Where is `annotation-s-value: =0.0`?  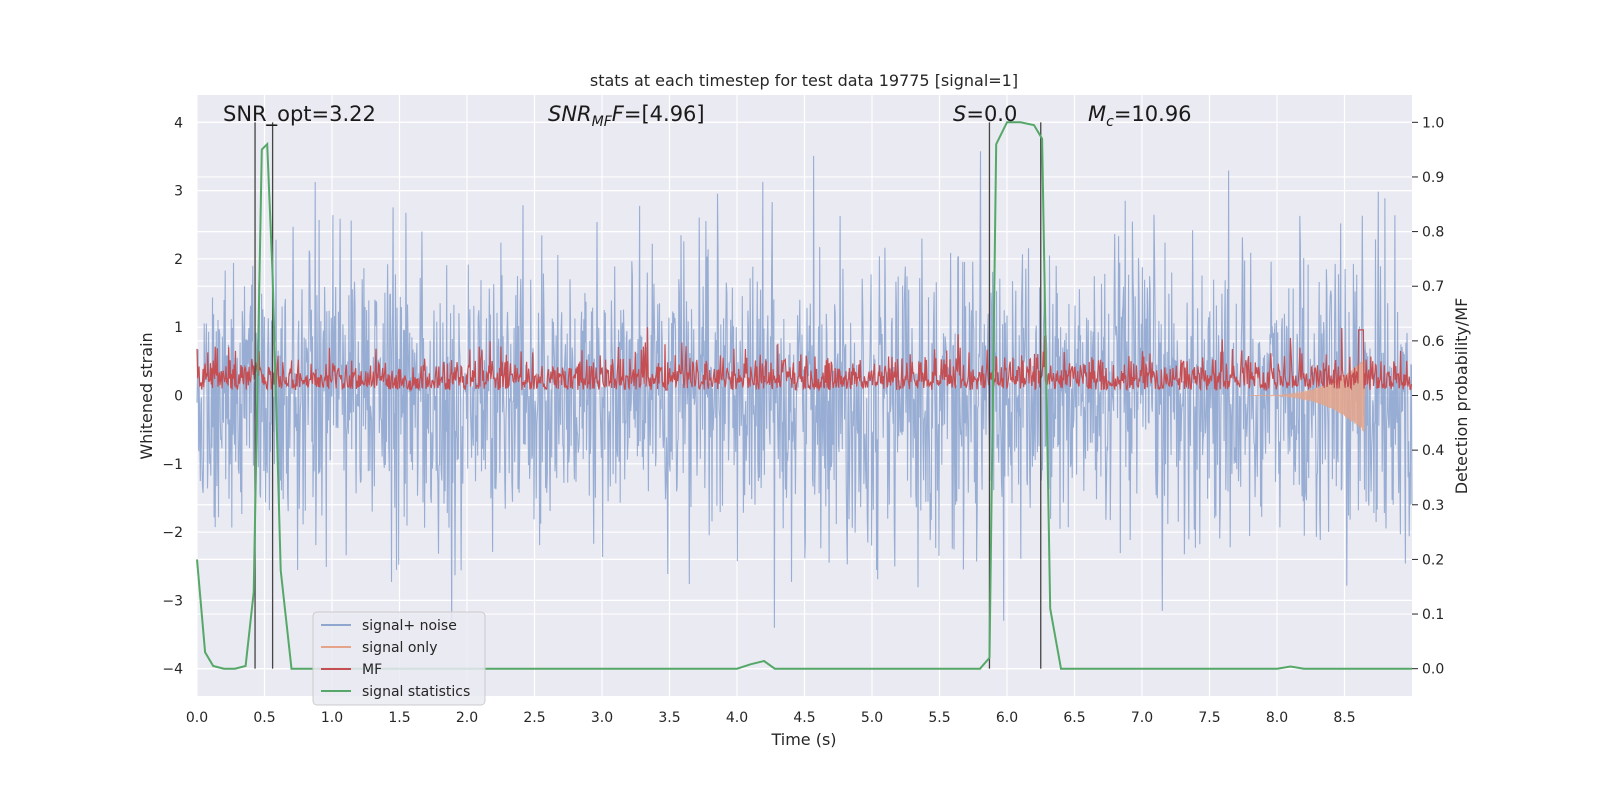
annotation-s-value: =0.0 is located at coordinates (991, 114).